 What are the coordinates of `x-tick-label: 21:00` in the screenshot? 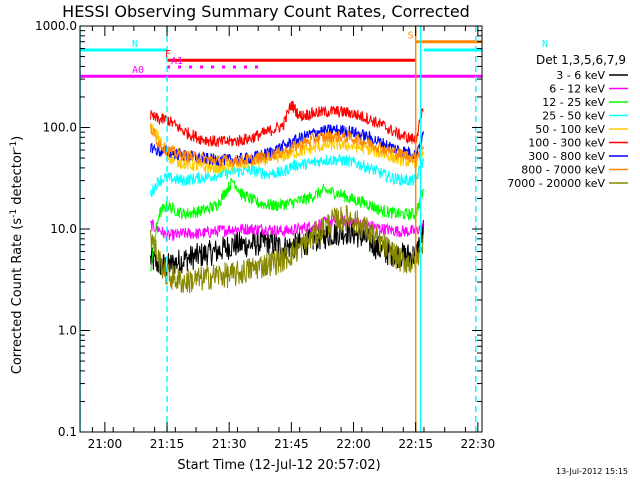 It's located at (105, 444).